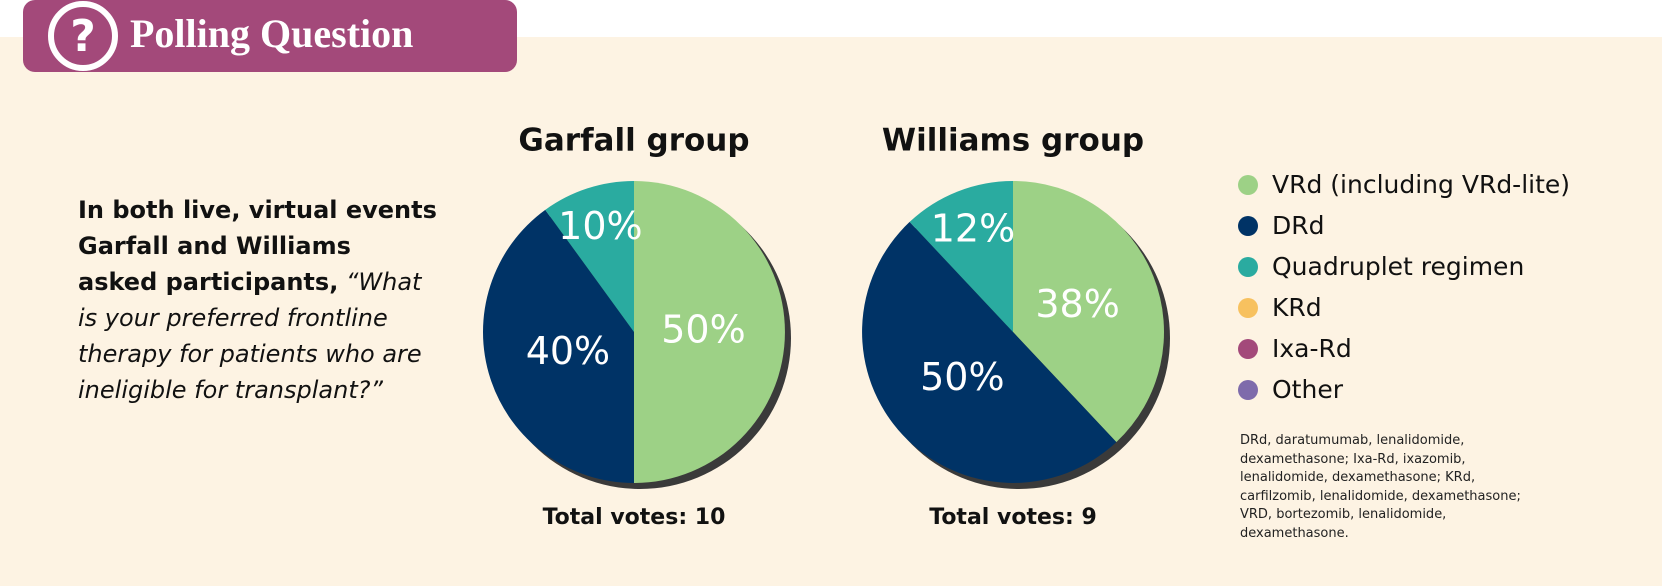  I want to click on total-votes: Total votes: 10, so click(634, 517).